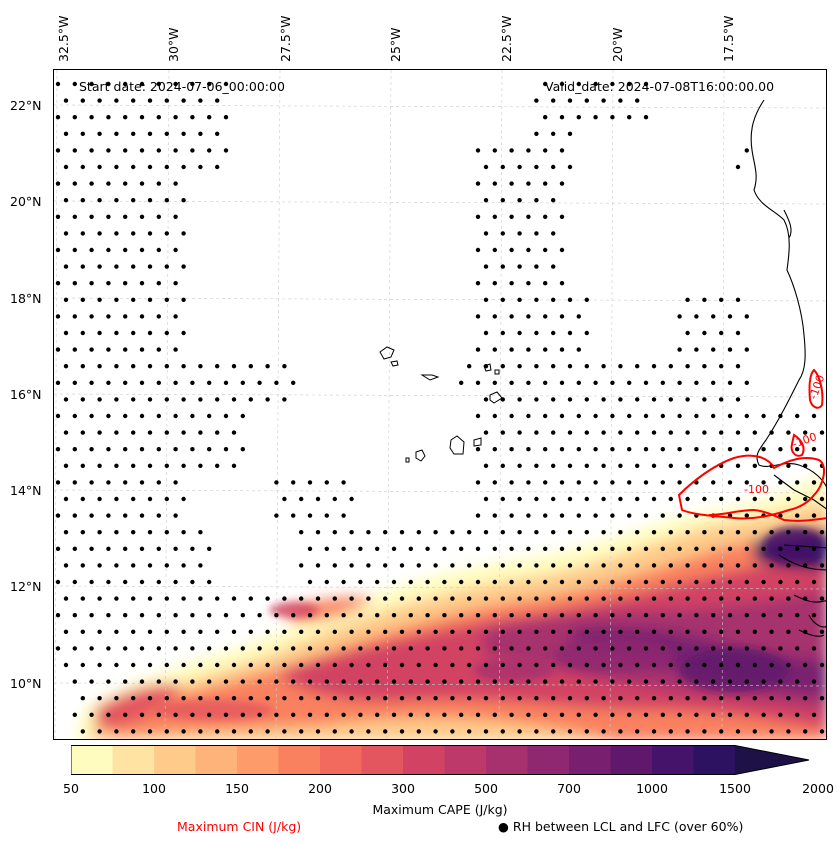 The image size is (837, 845). What do you see at coordinates (26, 586) in the screenshot?
I see `lat-label-12n: 12°N` at bounding box center [26, 586].